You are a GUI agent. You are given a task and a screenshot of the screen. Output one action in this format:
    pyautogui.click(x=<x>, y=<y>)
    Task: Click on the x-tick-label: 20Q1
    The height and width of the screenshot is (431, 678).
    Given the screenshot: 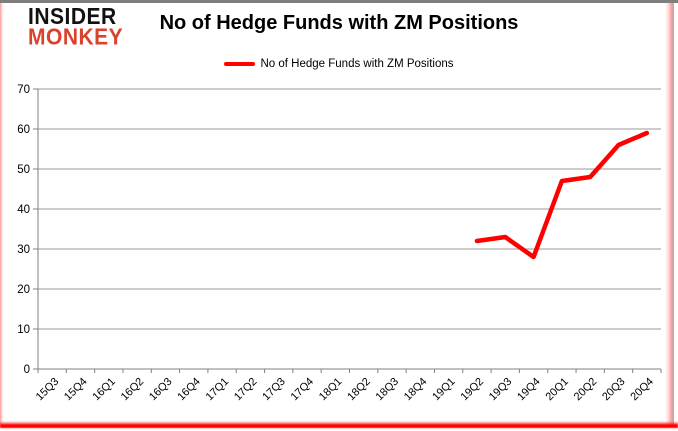 What is the action you would take?
    pyautogui.click(x=557, y=390)
    